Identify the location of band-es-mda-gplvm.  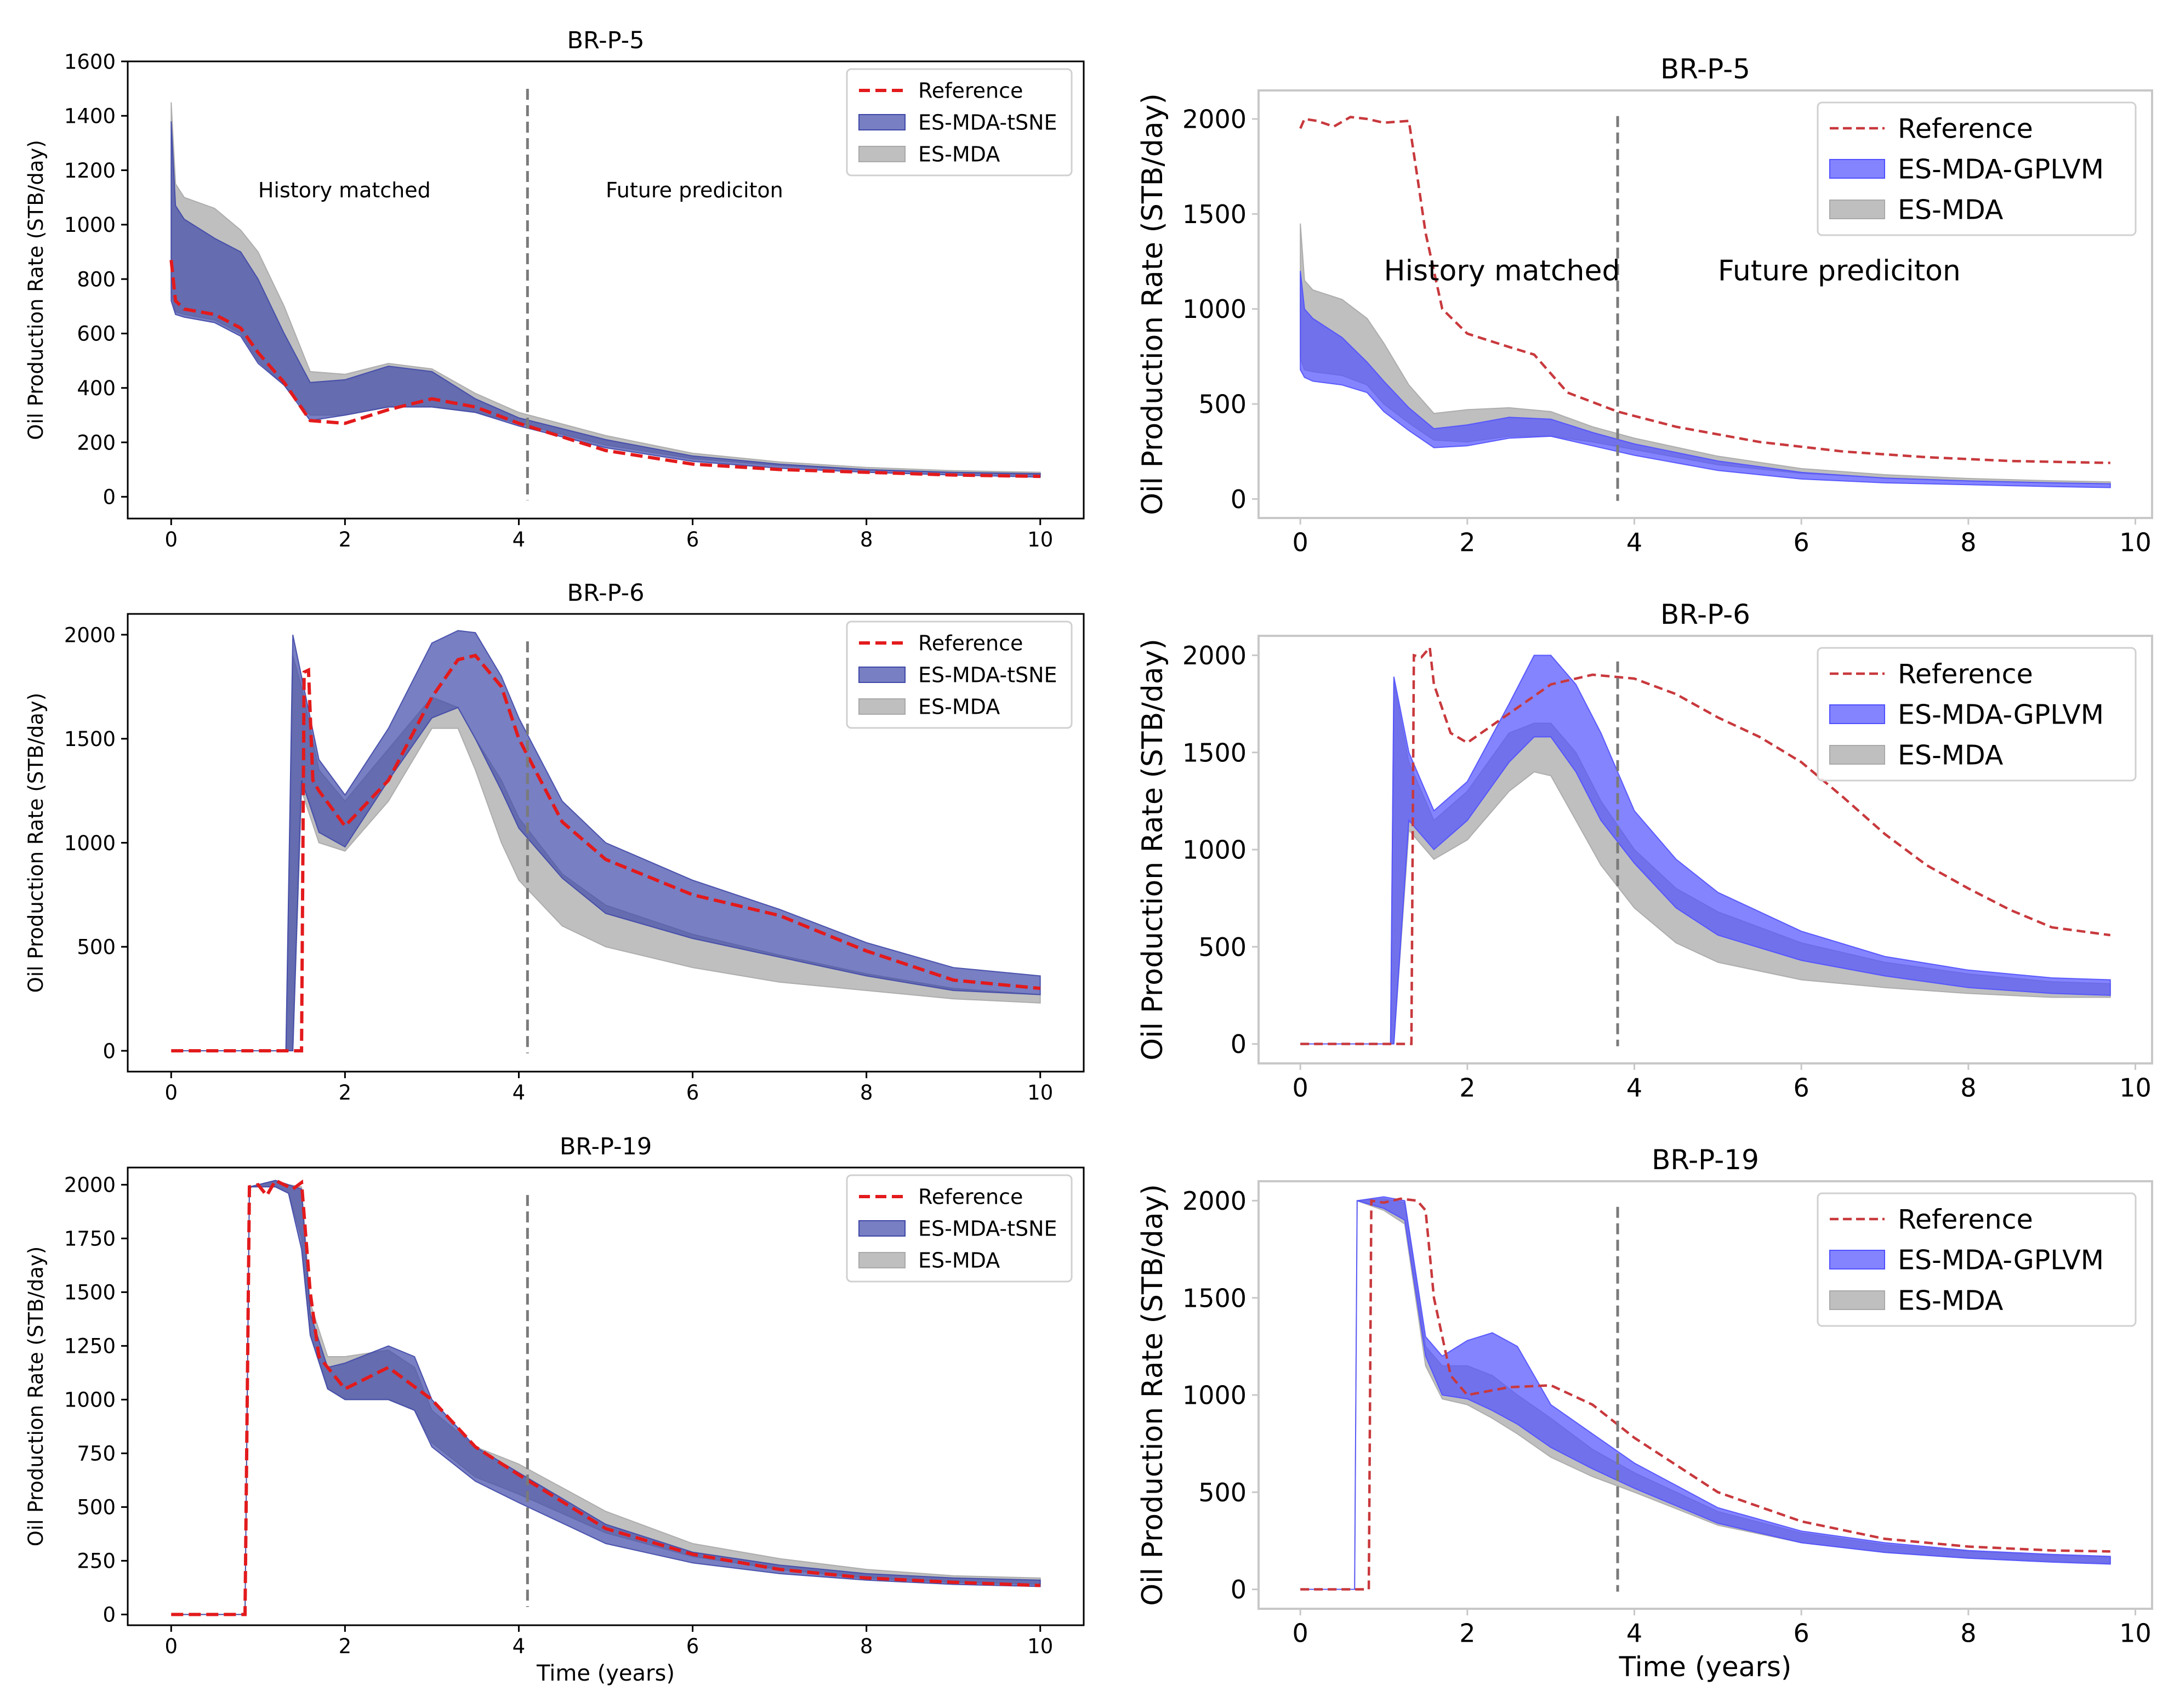
(1705, 849).